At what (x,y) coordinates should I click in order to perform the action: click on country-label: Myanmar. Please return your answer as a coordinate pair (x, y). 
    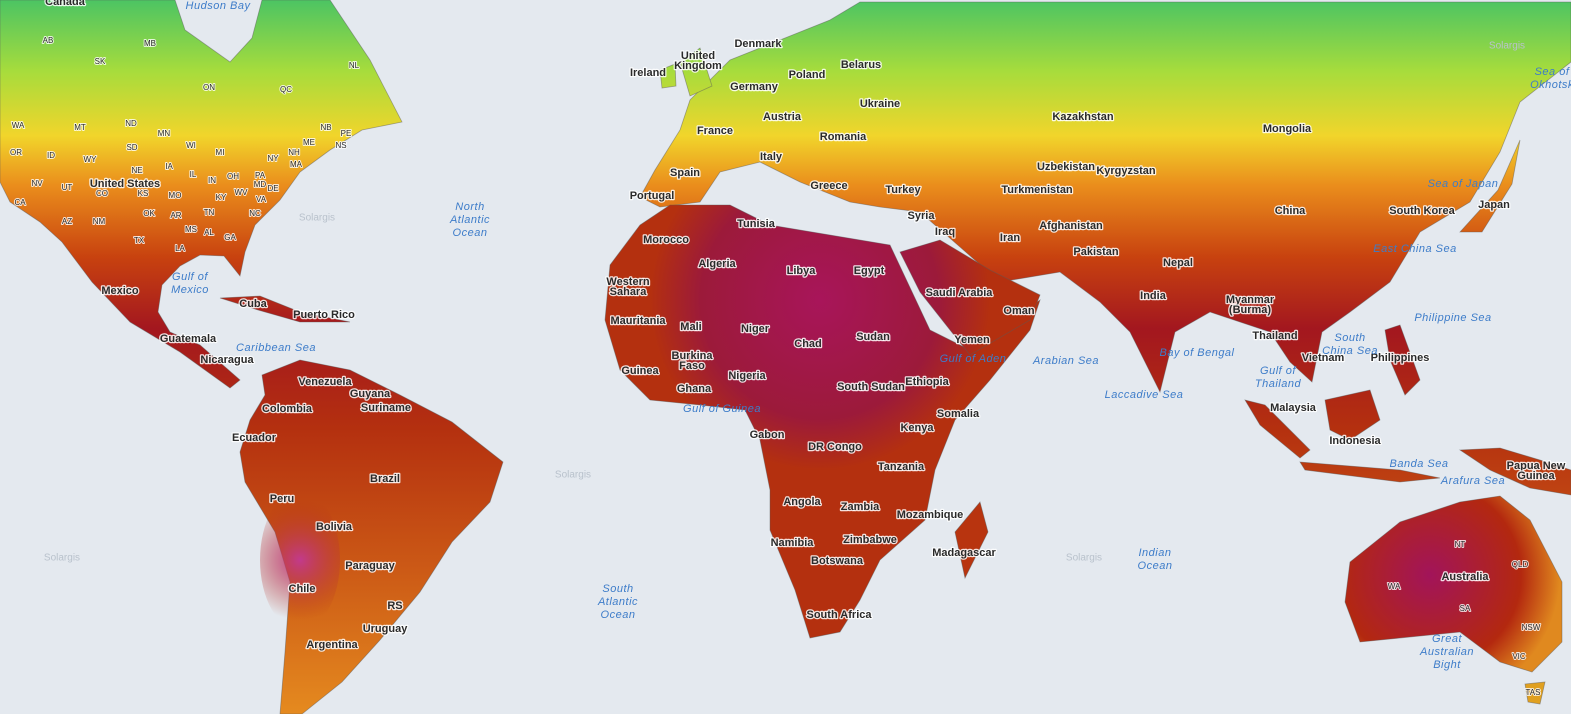
    Looking at the image, I should click on (1250, 300).